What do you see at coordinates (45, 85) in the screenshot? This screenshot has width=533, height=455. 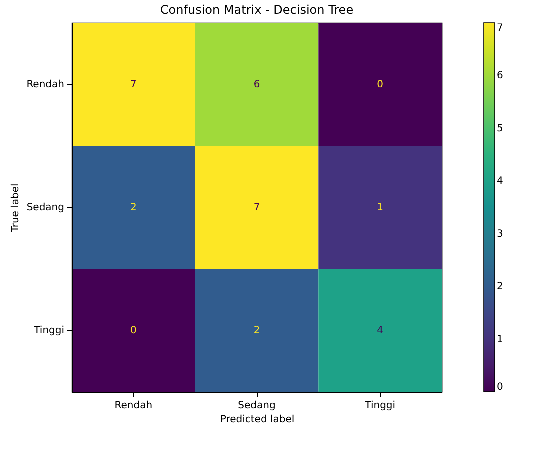 I see `y-tick-label: Rendah` at bounding box center [45, 85].